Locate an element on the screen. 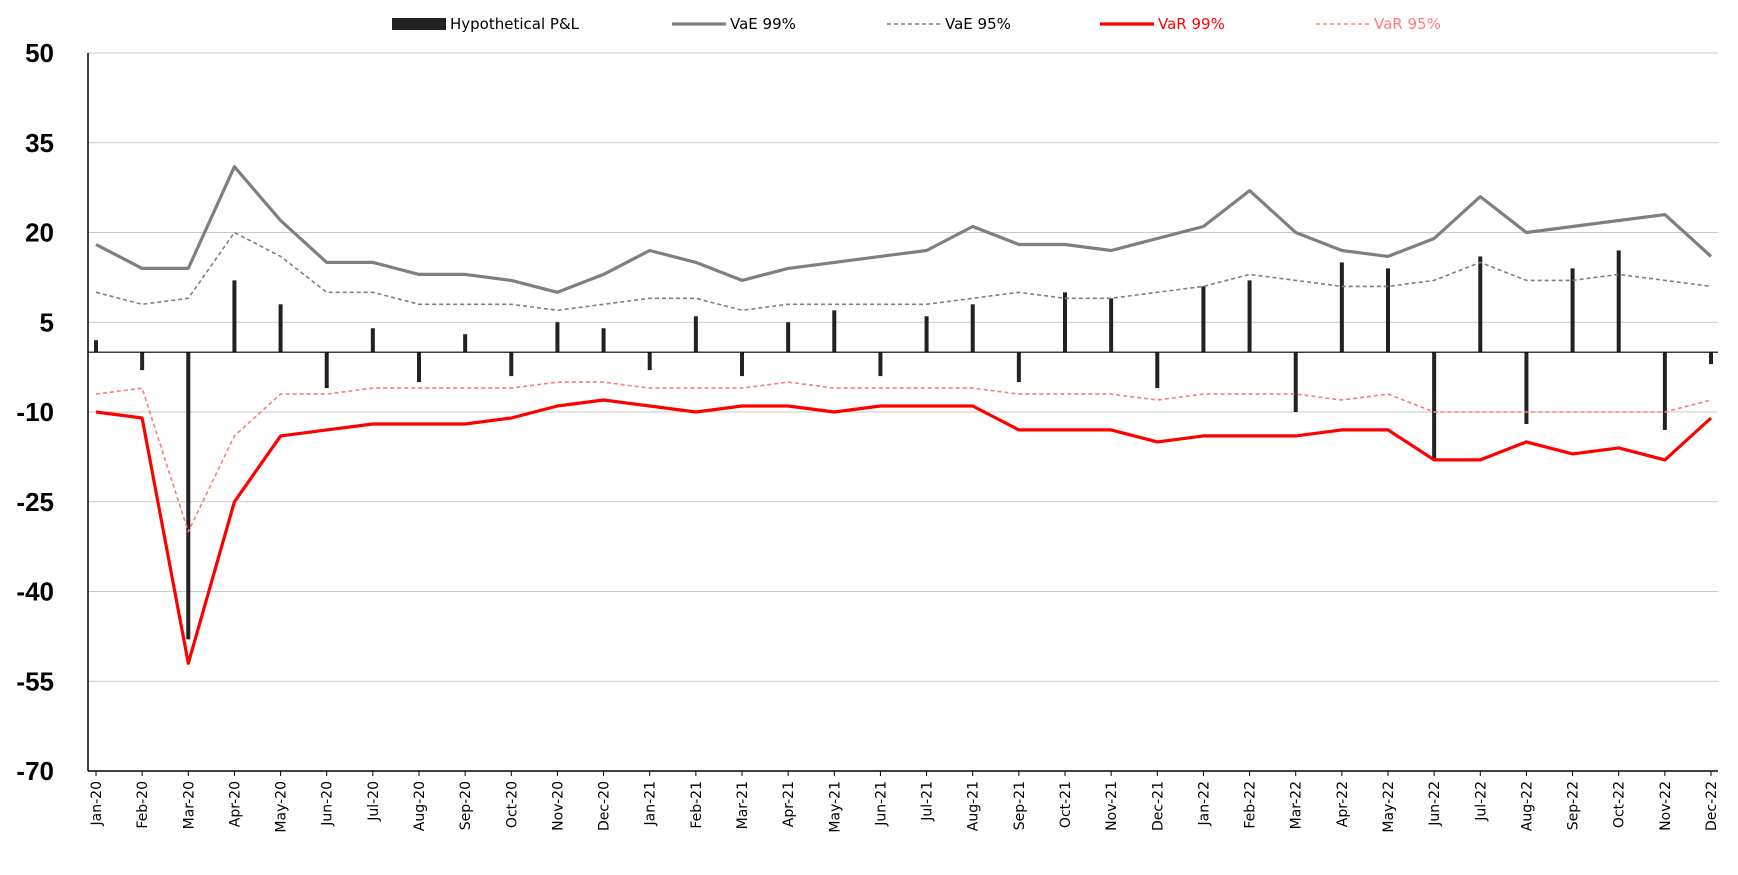 This screenshot has height=875, width=1738. x-tick-label: Sep-21 is located at coordinates (1020, 805).